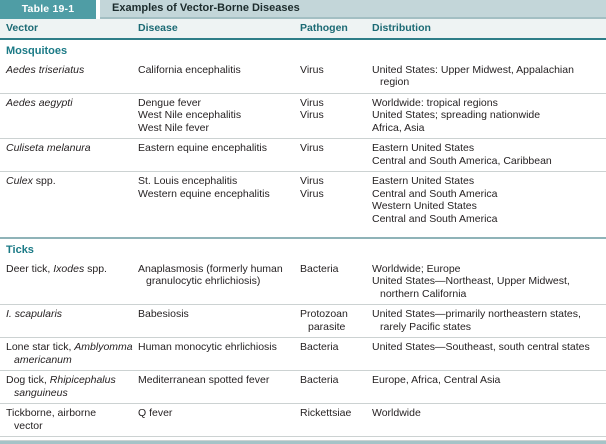  I want to click on cell-line: Culex spp., so click(31, 181).